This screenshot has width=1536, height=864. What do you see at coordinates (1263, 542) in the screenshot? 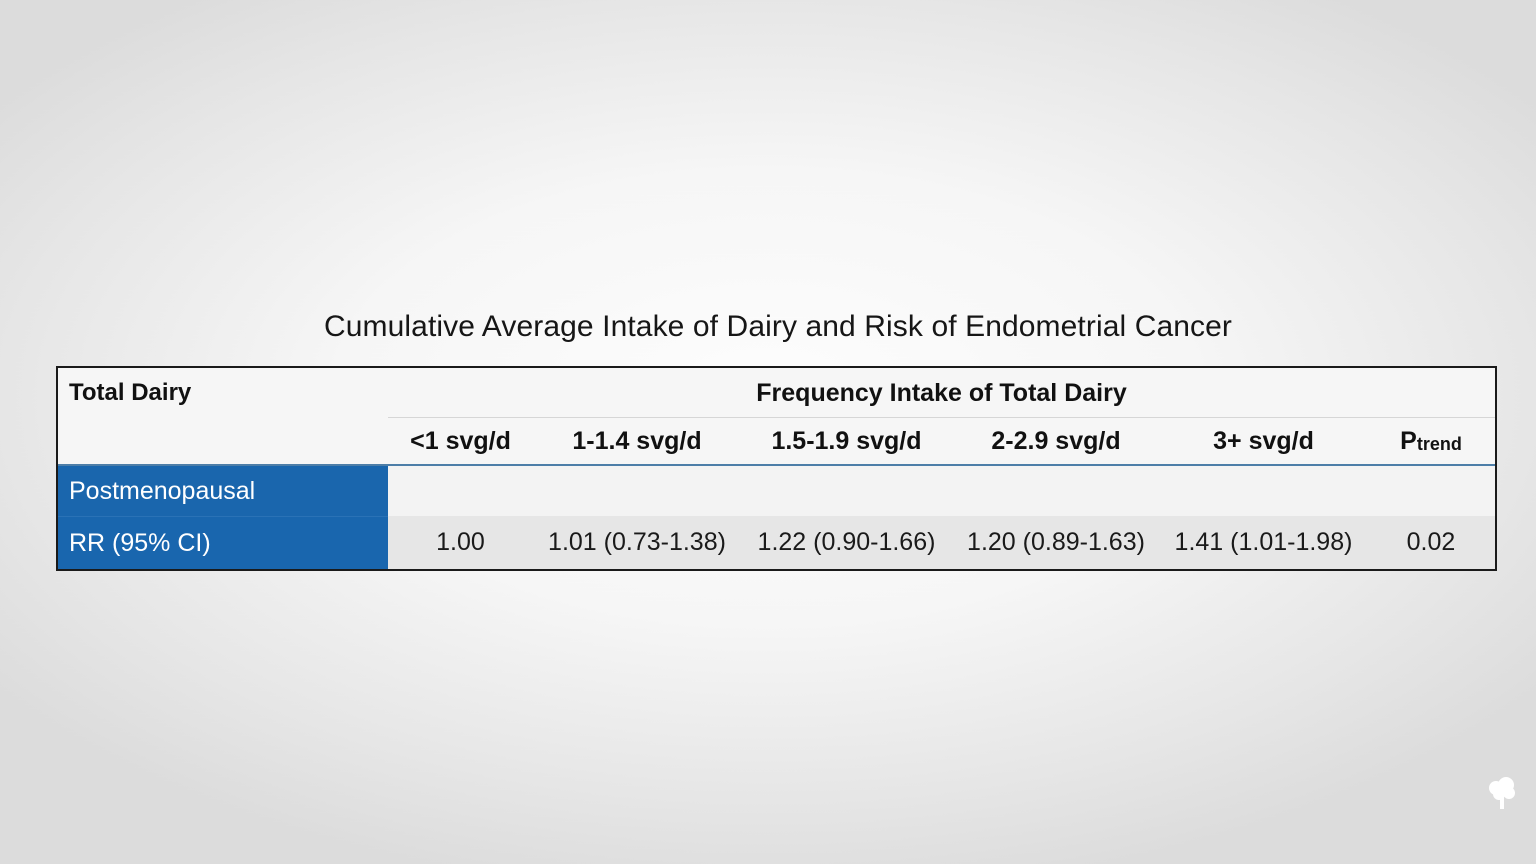
I see `table-cell: 1.41 (1.01-1.98)` at bounding box center [1263, 542].